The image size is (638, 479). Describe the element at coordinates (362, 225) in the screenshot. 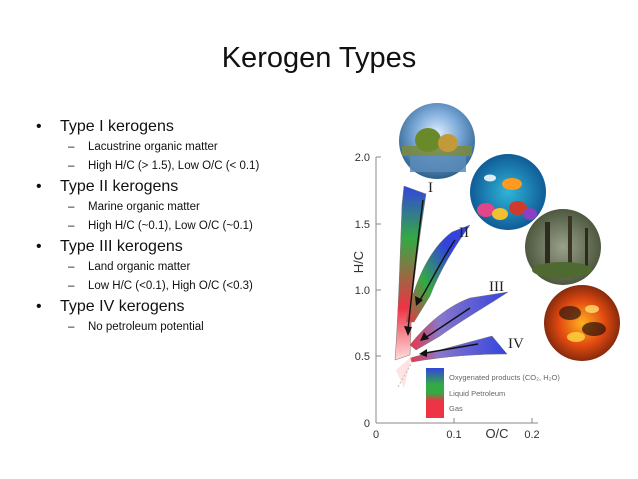

I see `y-tick-label: 1.5` at that location.